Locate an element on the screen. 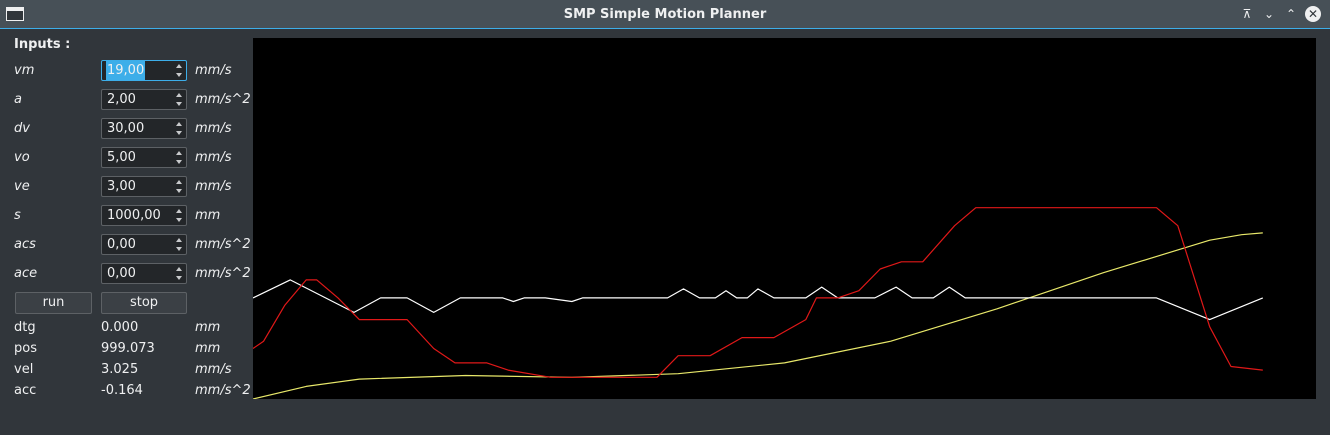  output-unit-acc: mm/s^2 is located at coordinates (223, 390).